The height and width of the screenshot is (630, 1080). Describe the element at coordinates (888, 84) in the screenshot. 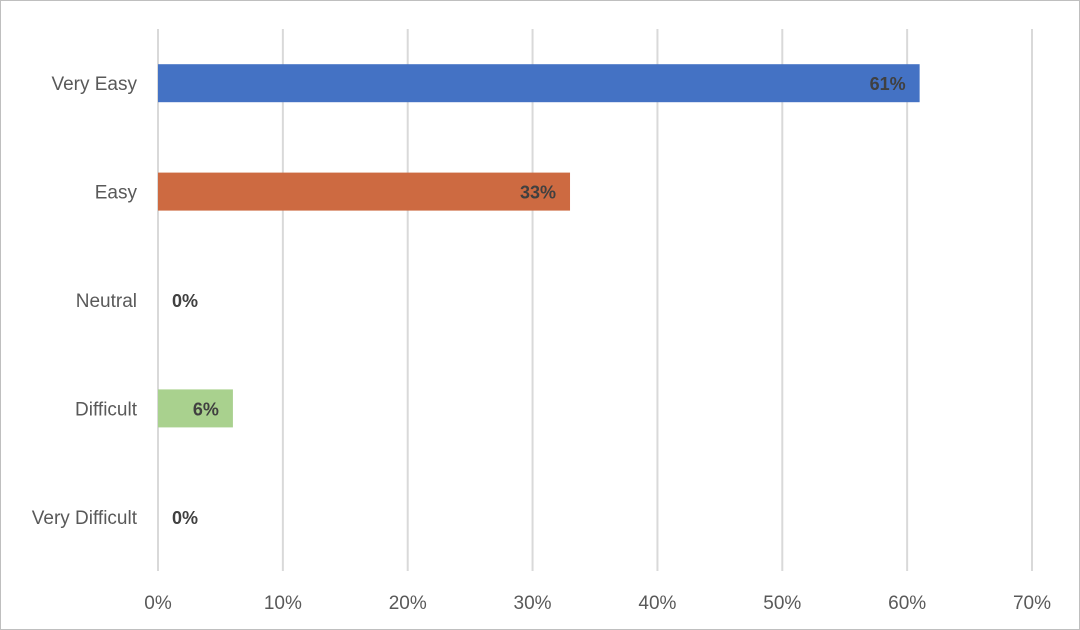

I see `data-label: 61%` at that location.